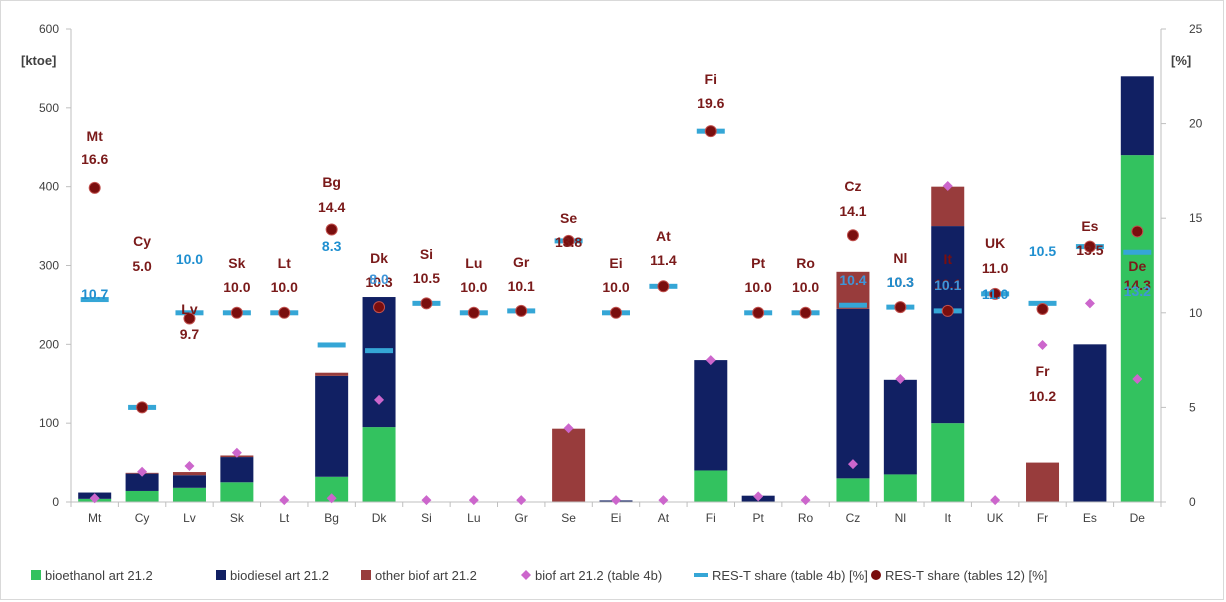 This screenshot has height=602, width=1226. I want to click on res-t-4b-value-label: 10.7, so click(94, 294).